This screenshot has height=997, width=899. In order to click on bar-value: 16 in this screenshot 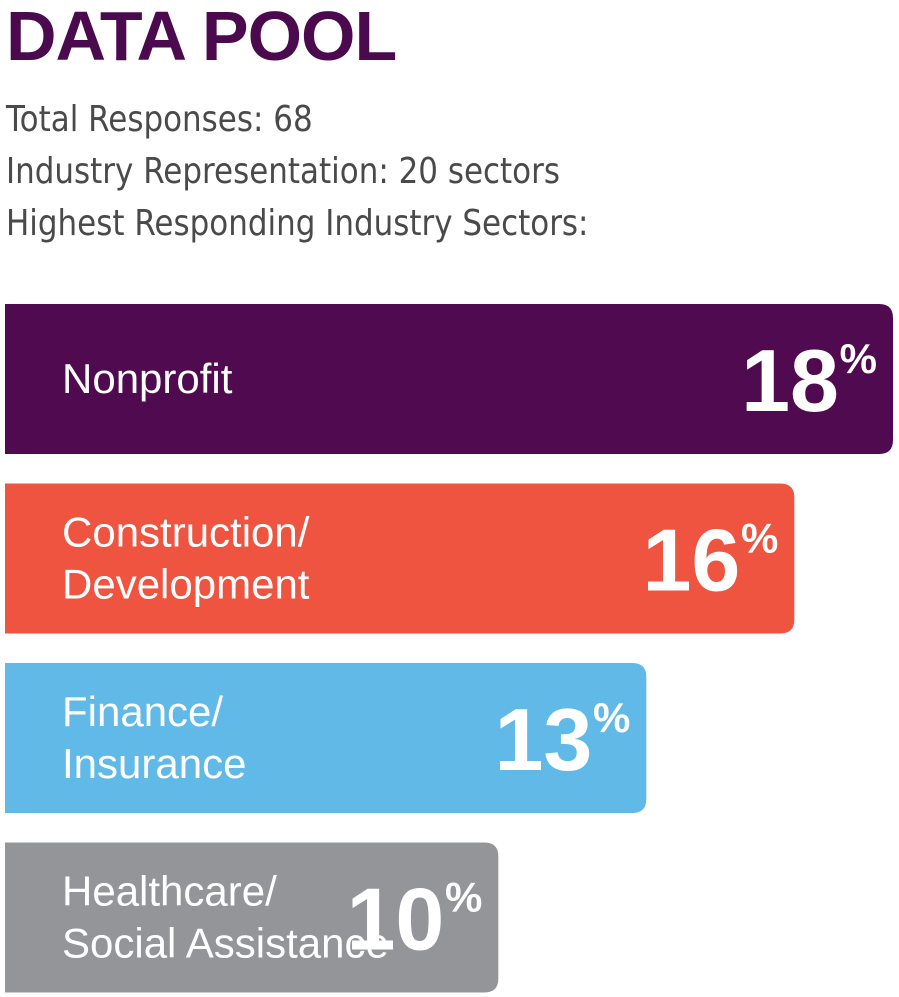, I will do `click(691, 560)`.